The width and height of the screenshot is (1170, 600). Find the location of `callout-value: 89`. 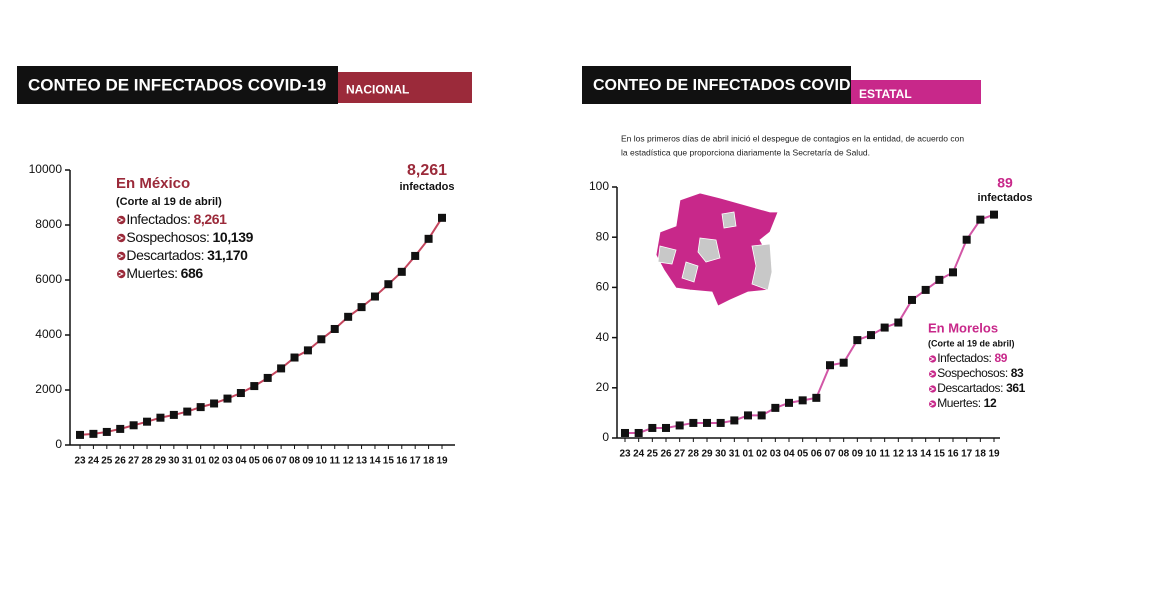

callout-value: 89 is located at coordinates (1005, 183).